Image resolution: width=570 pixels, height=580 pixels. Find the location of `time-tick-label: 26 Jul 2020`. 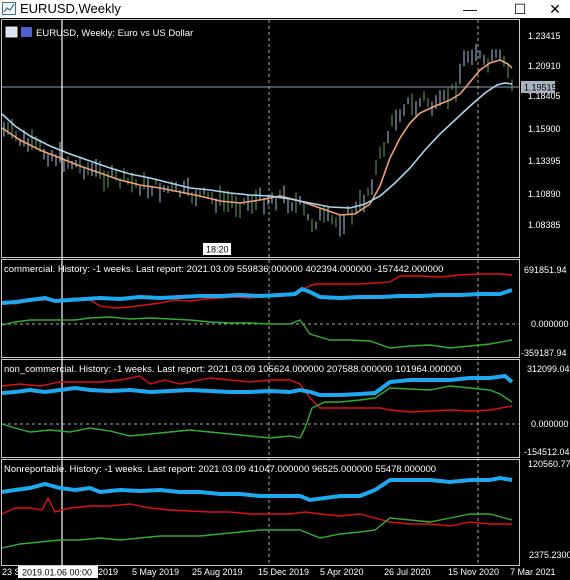

time-tick-label: 26 Jul 2020 is located at coordinates (407, 572).